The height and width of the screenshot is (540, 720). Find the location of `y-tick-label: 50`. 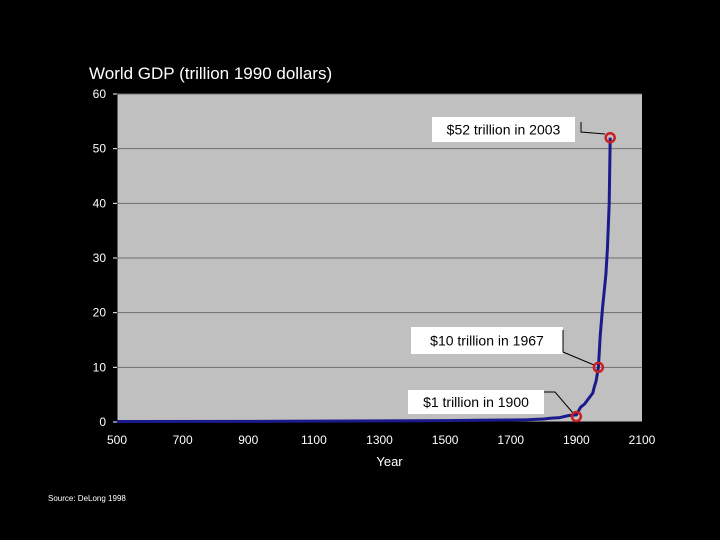

y-tick-label: 50 is located at coordinates (100, 149).